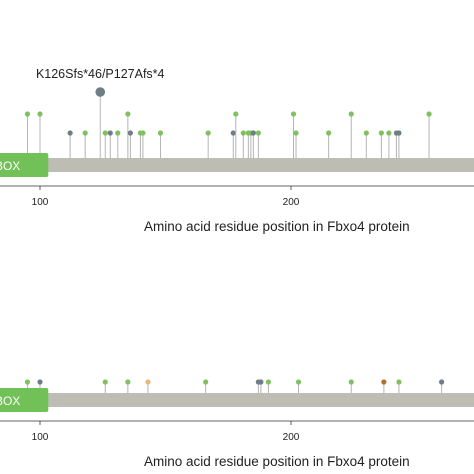 The image size is (474, 474). Describe the element at coordinates (237, 165) in the screenshot. I see `panel-1-protein-bar` at that location.